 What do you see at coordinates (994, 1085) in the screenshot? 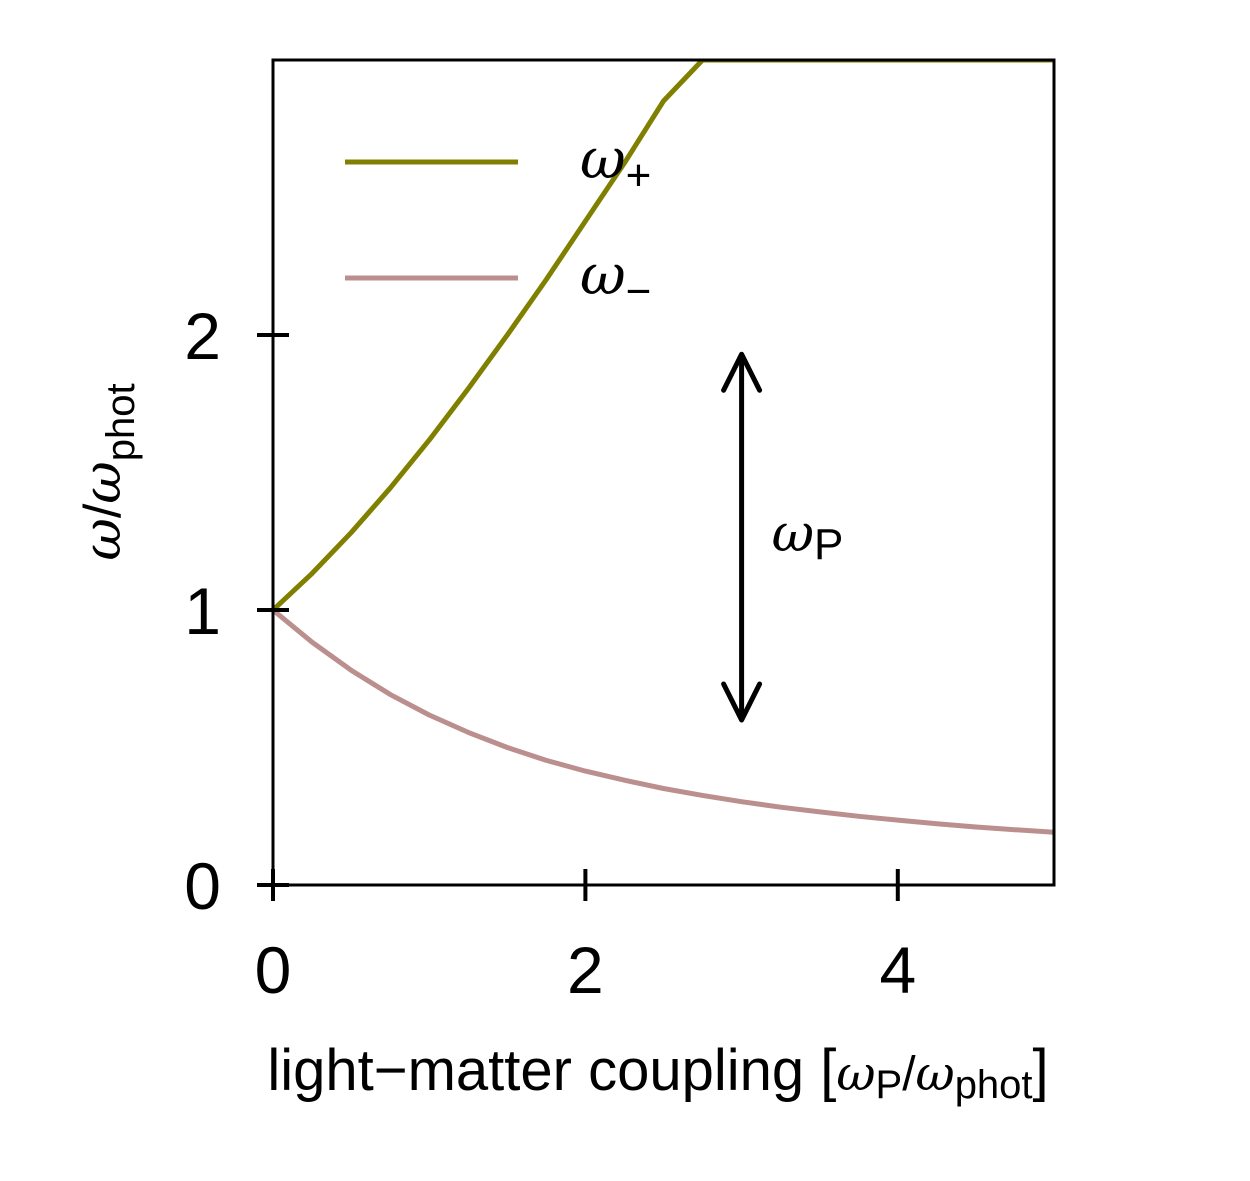
I see `x-axis-label-den-sub: phot` at bounding box center [994, 1085].